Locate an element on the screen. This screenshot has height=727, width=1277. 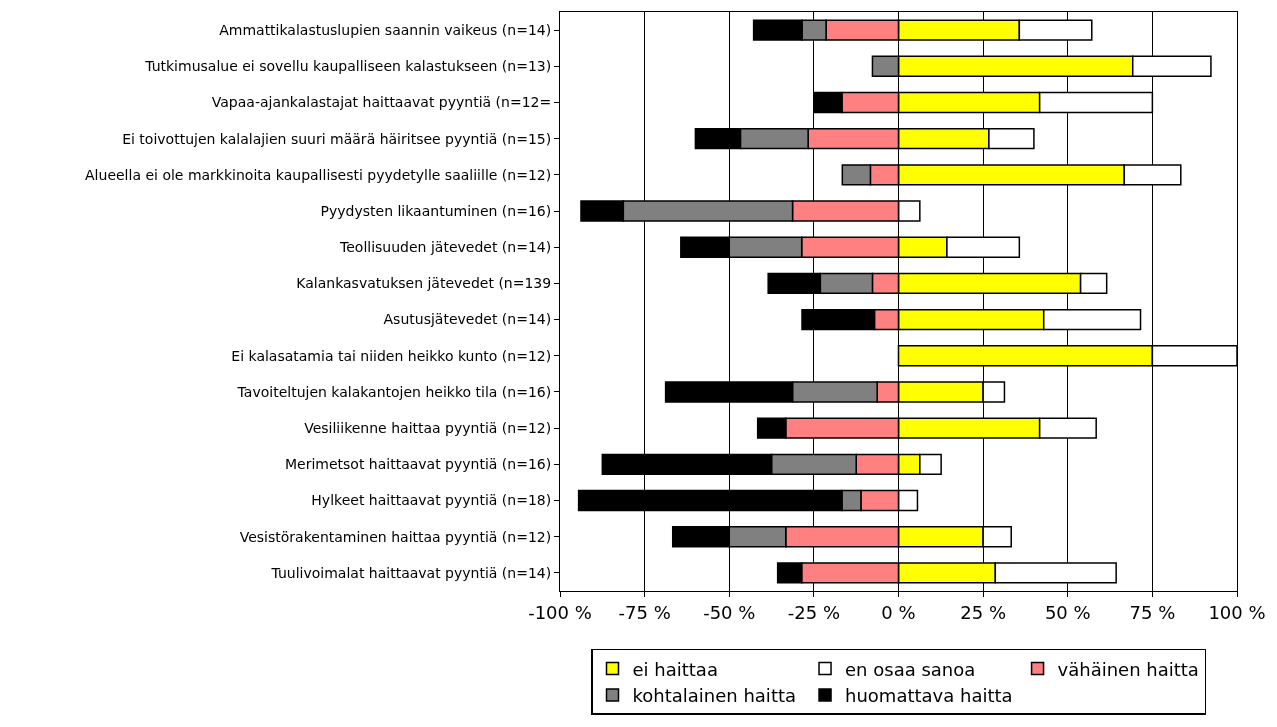
x-tick-label: 75 % is located at coordinates (1152, 612).